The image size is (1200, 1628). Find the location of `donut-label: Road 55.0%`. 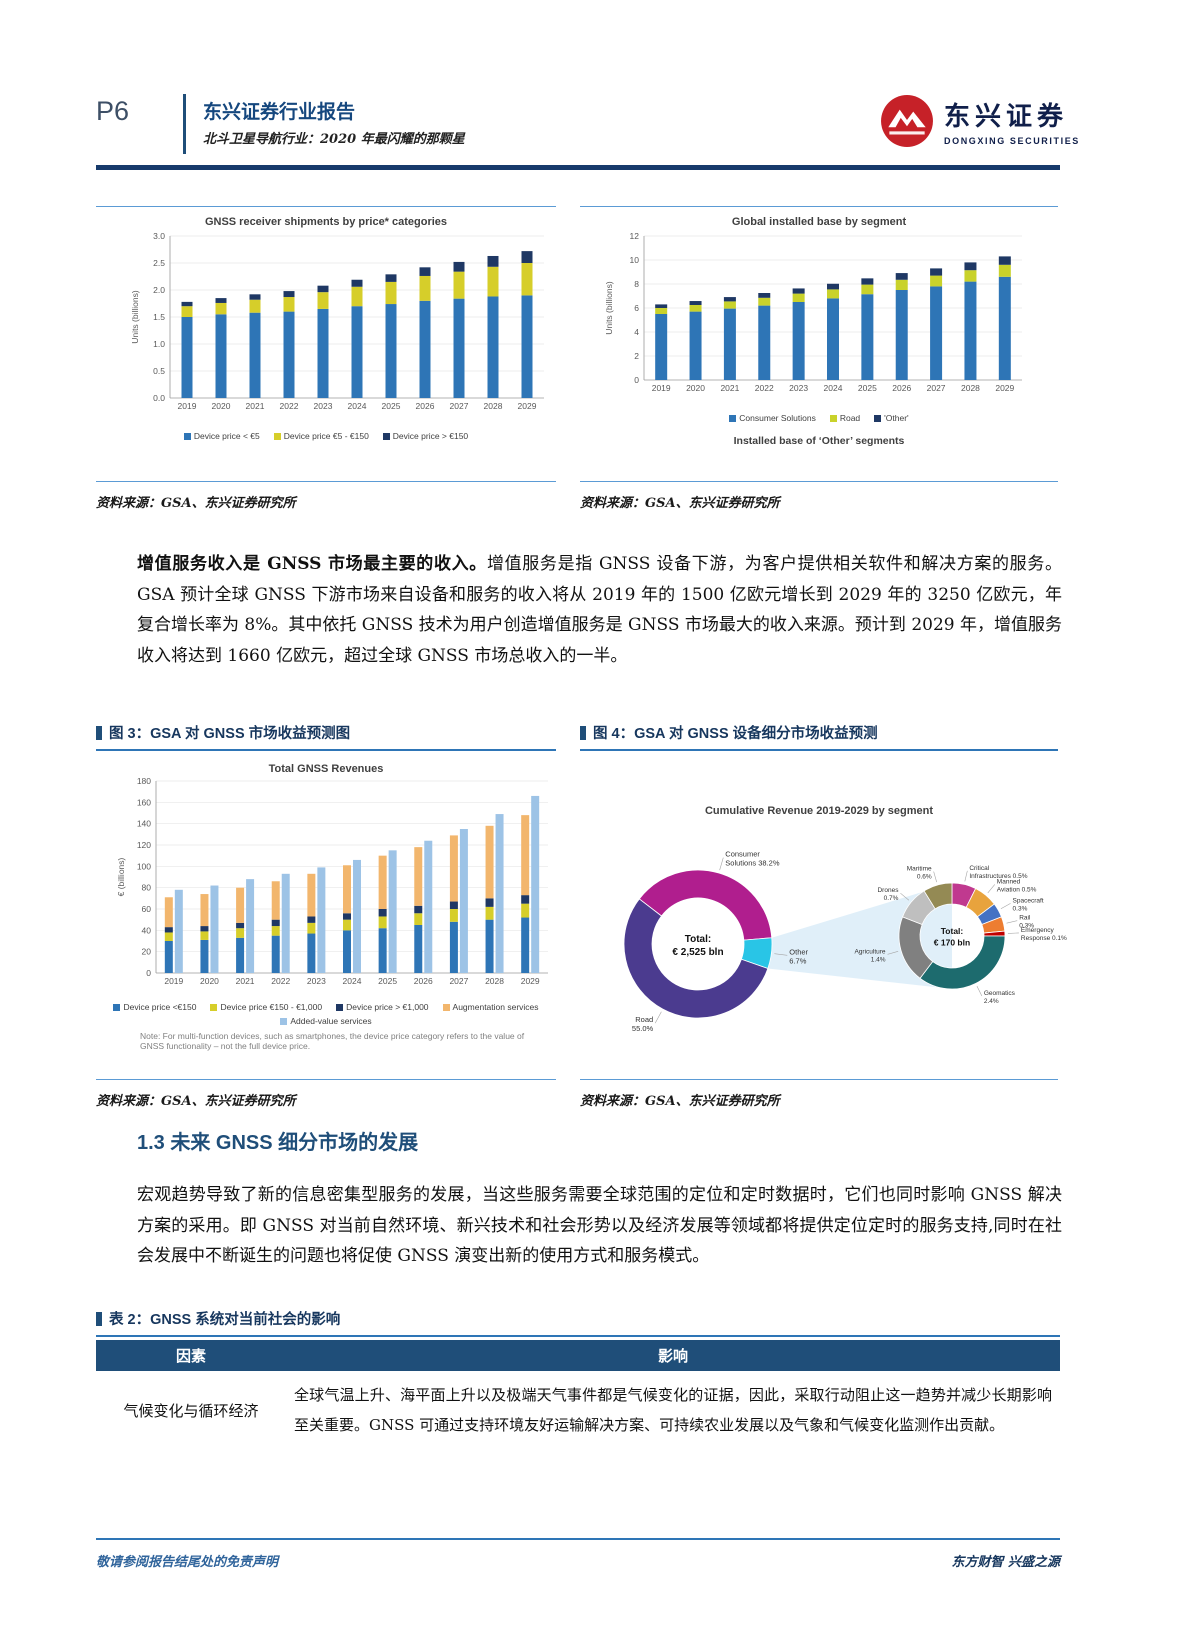

donut-label: Road 55.0% is located at coordinates (643, 1024).